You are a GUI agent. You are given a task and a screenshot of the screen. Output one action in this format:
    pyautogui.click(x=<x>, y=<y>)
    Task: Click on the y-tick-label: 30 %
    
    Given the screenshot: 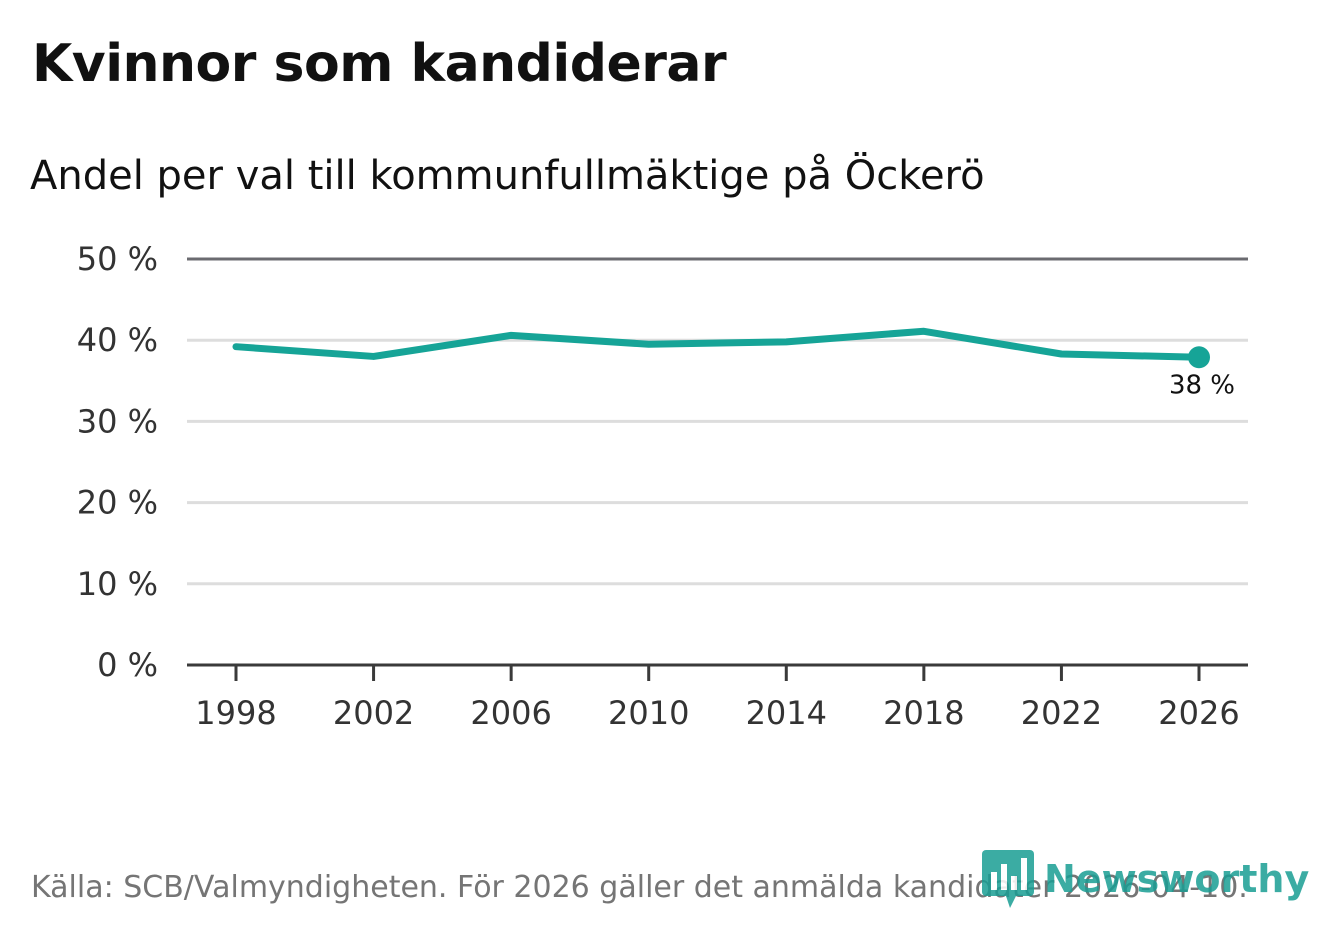 What is the action you would take?
    pyautogui.click(x=117, y=421)
    